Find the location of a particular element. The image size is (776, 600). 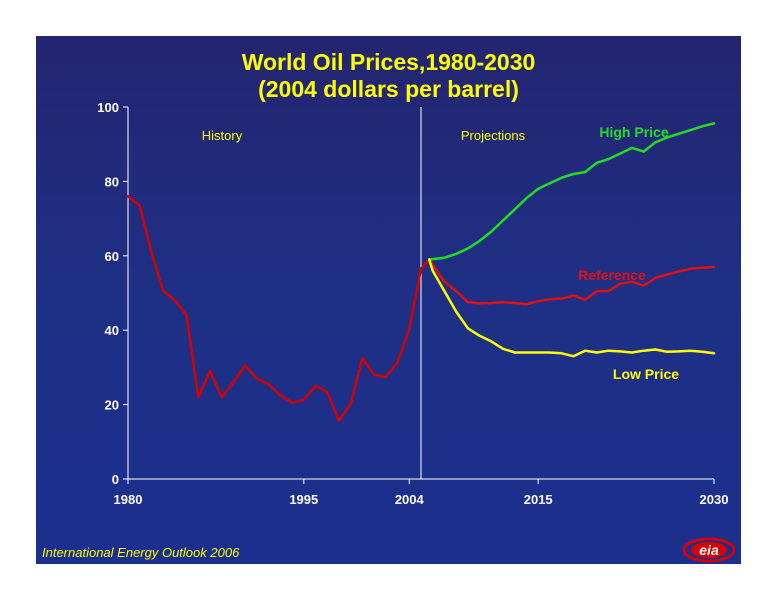

source-footnote: International Energy Outlook 2006 is located at coordinates (141, 552).